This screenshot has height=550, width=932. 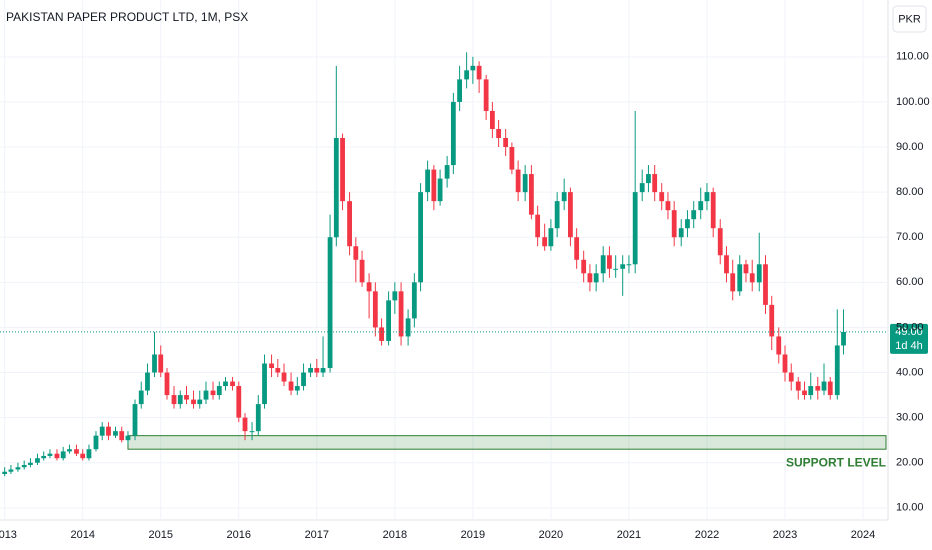 I want to click on currency-button, so click(x=909, y=19).